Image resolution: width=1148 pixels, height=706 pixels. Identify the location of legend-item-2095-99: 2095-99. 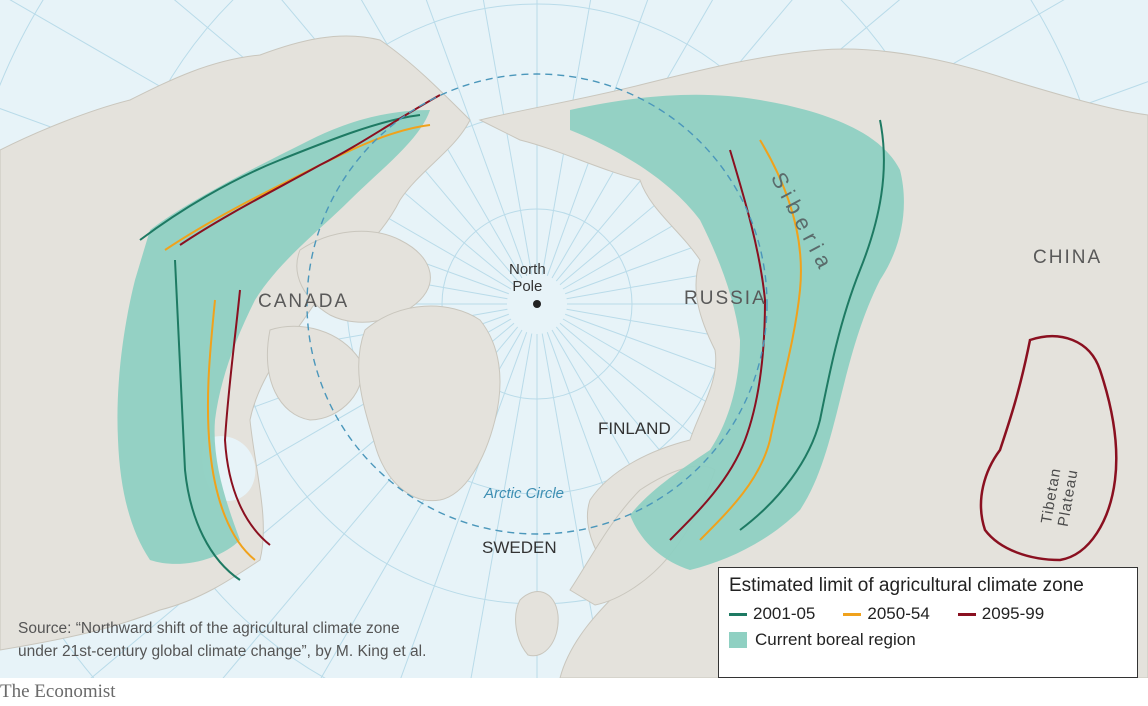
(1001, 614).